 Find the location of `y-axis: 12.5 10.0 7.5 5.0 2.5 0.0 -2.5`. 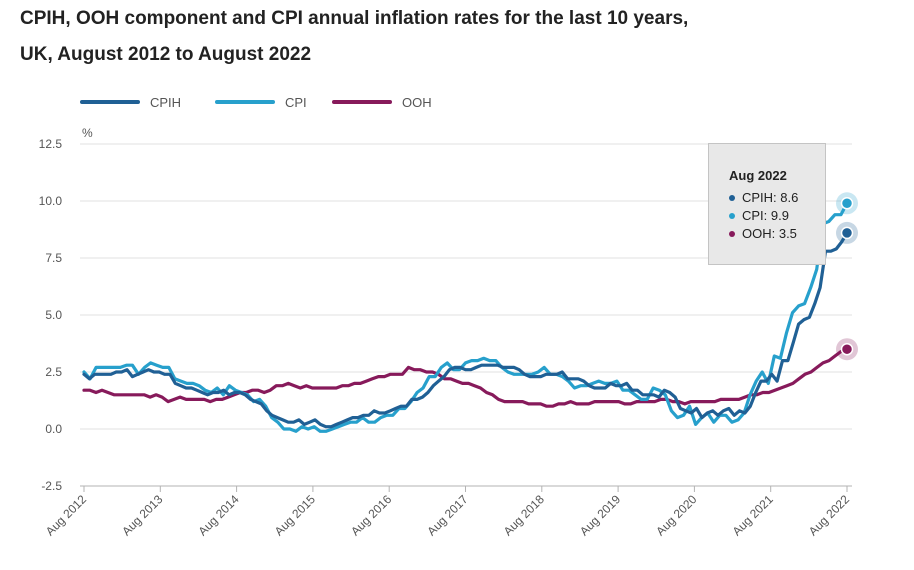

y-axis: 12.5 10.0 7.5 5.0 2.5 0.0 -2.5 is located at coordinates (51, 315).